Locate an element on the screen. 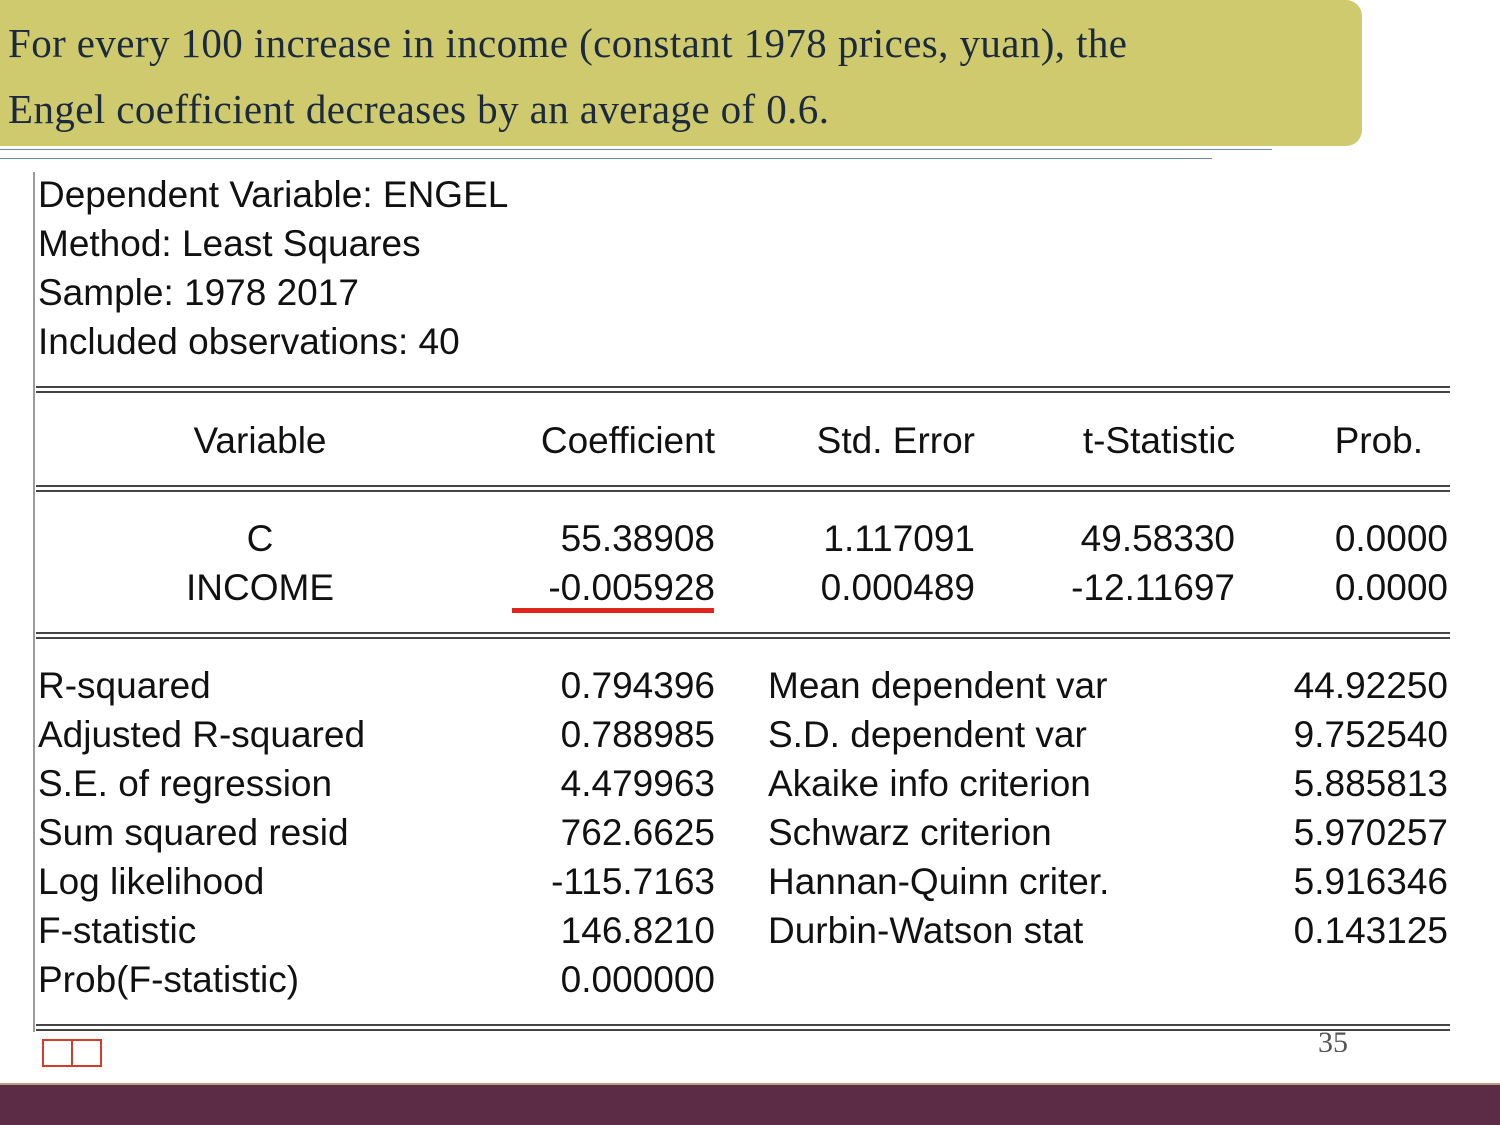 This screenshot has width=1500, height=1125. stat-label: R-squared is located at coordinates (124, 685).